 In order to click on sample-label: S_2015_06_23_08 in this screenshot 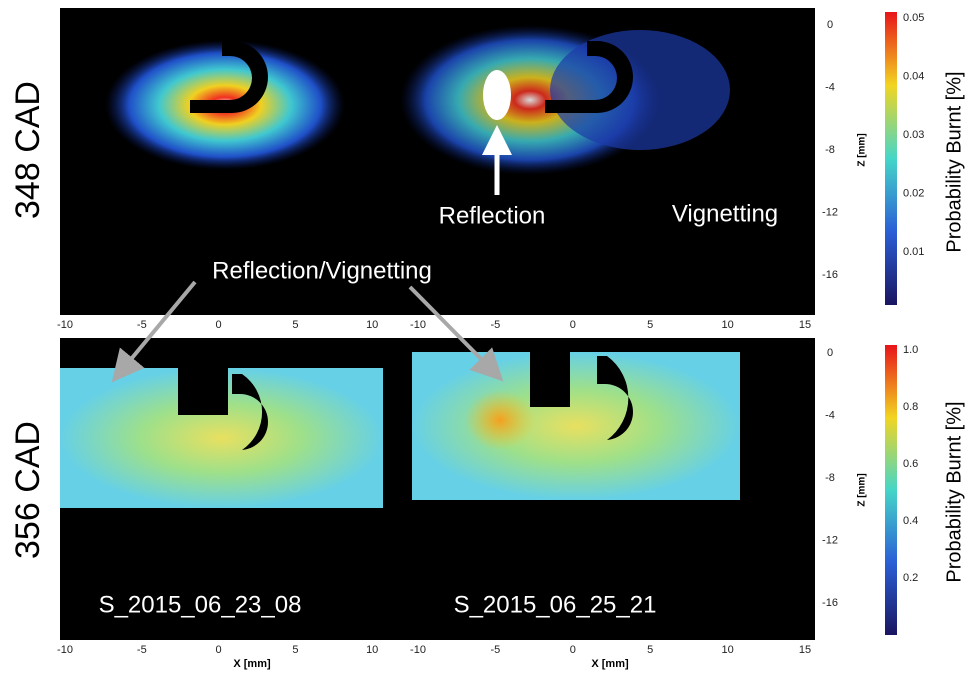, I will do `click(200, 604)`.